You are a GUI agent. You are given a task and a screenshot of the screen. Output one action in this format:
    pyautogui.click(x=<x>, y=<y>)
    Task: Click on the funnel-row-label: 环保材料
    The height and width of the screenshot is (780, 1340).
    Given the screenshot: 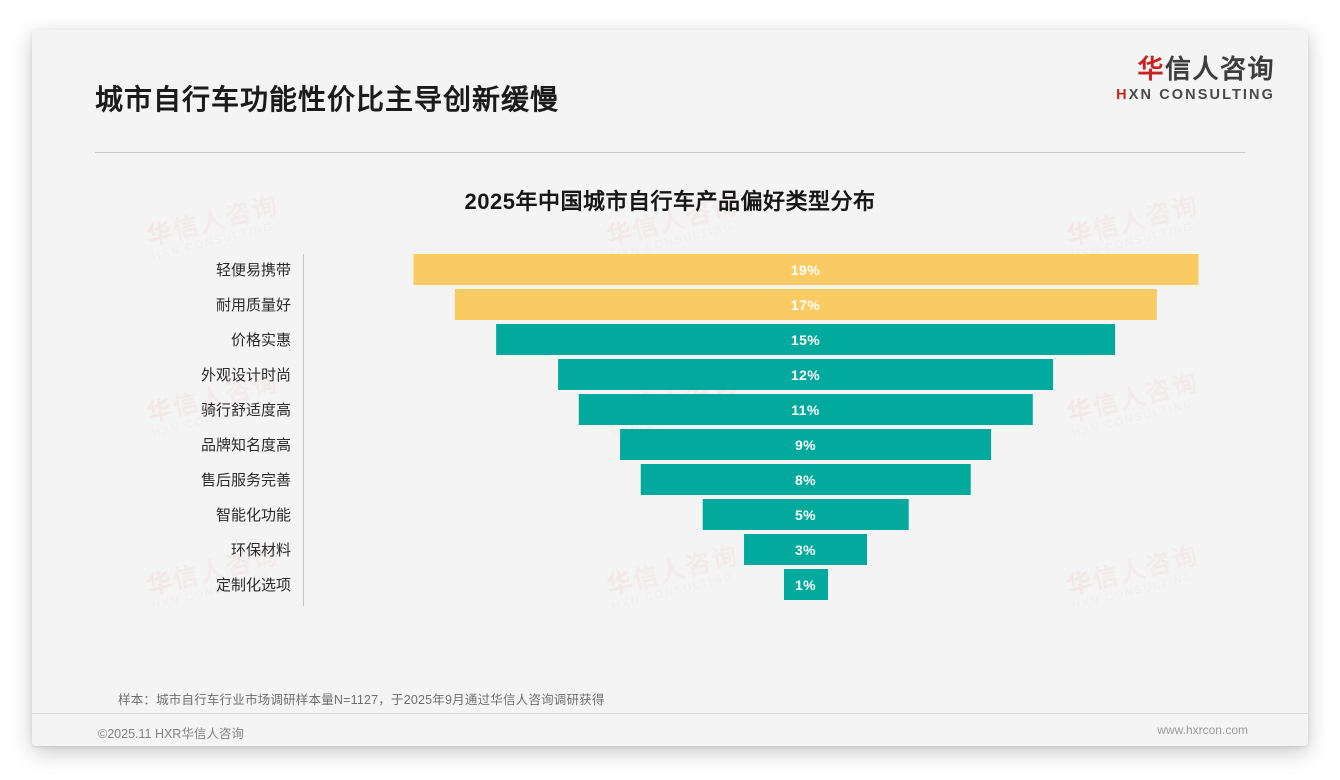 What is the action you would take?
    pyautogui.click(x=260, y=550)
    